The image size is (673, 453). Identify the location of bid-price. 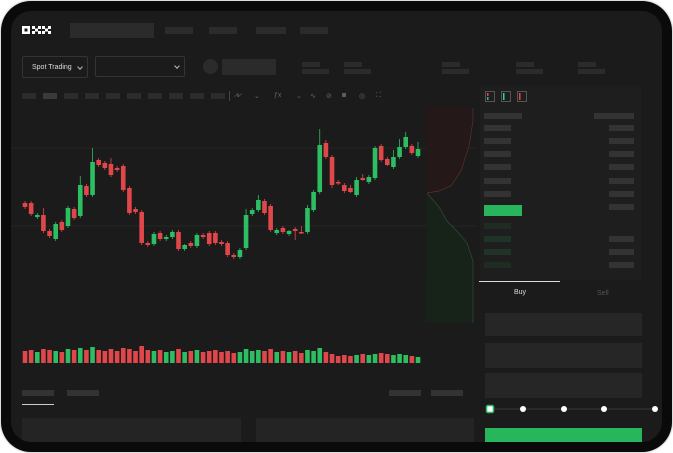
(497, 252).